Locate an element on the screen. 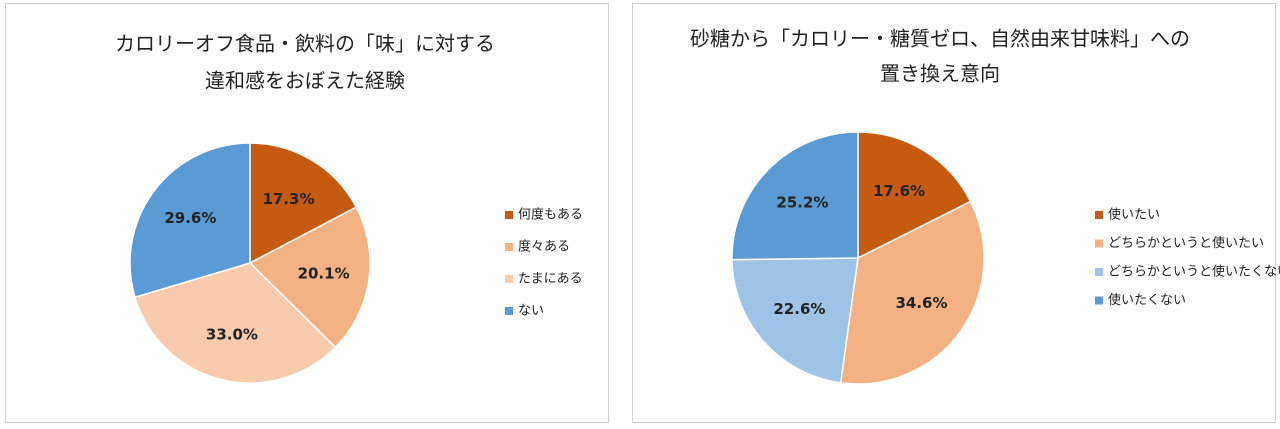  legend-label: どちらかというと使いたい is located at coordinates (1186, 243).